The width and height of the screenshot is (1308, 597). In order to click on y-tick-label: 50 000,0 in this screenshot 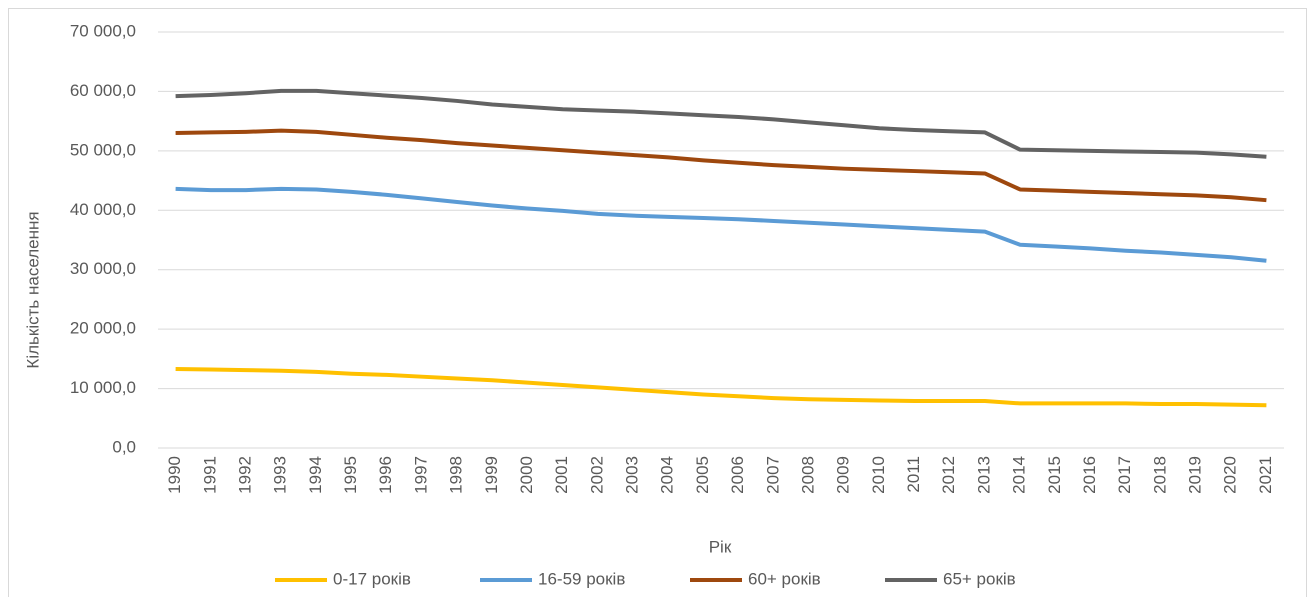, I will do `click(103, 149)`.